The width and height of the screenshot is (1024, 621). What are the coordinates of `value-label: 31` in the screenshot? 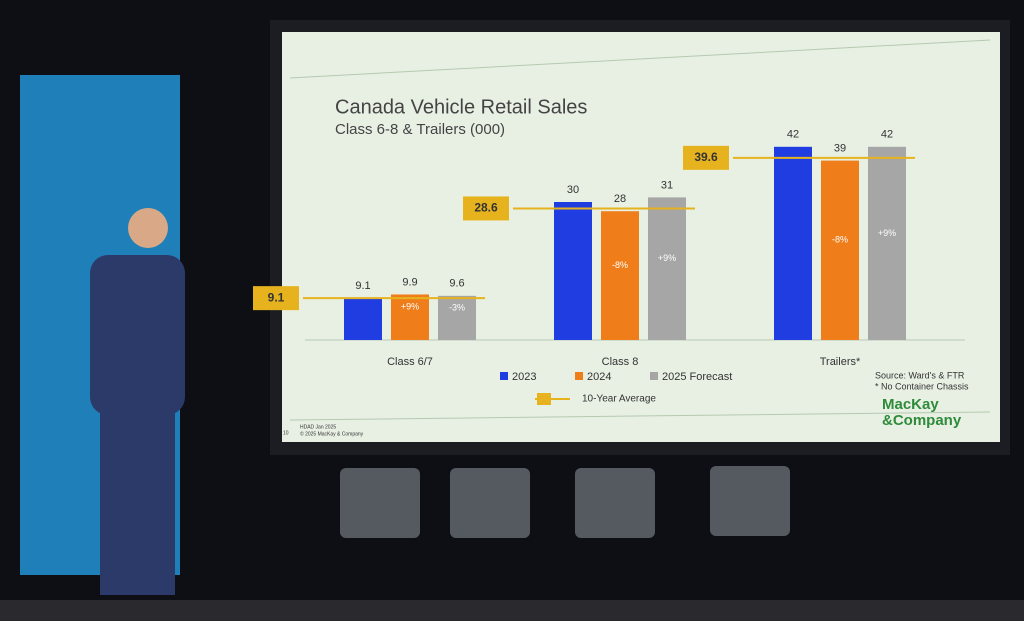 It's located at (667, 185).